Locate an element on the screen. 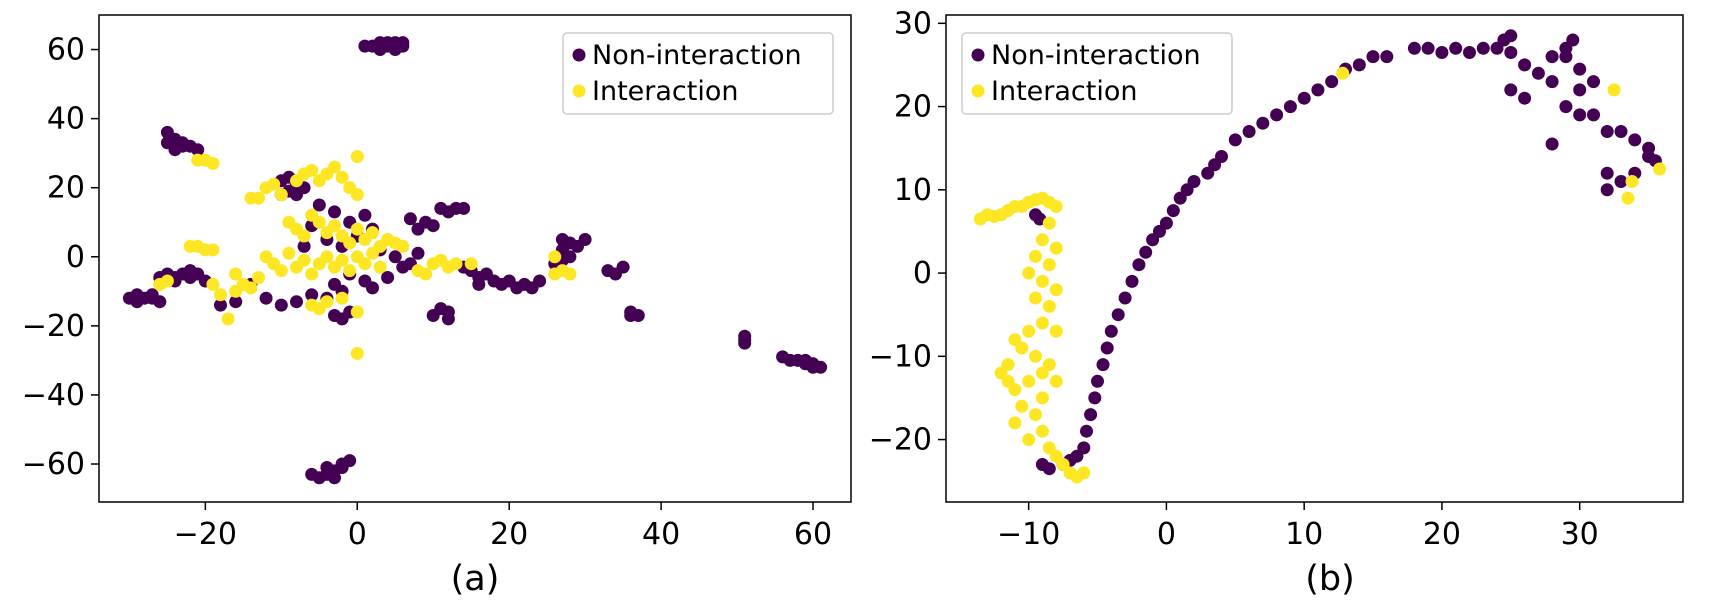 This screenshot has width=1711, height=611. panel-a-x-axis: −20 0 20 40 60 is located at coordinates (503, 527).